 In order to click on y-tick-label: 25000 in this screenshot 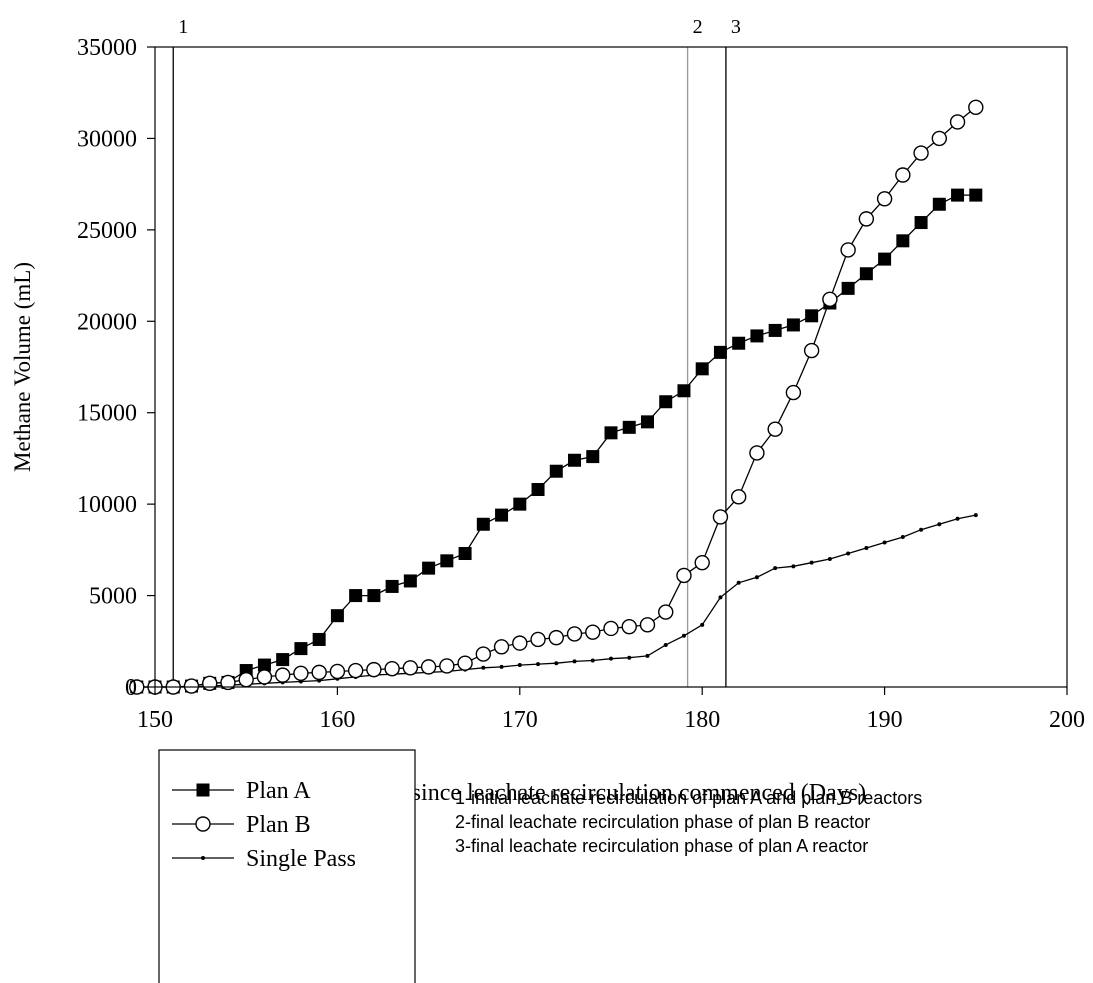, I will do `click(107, 231)`.